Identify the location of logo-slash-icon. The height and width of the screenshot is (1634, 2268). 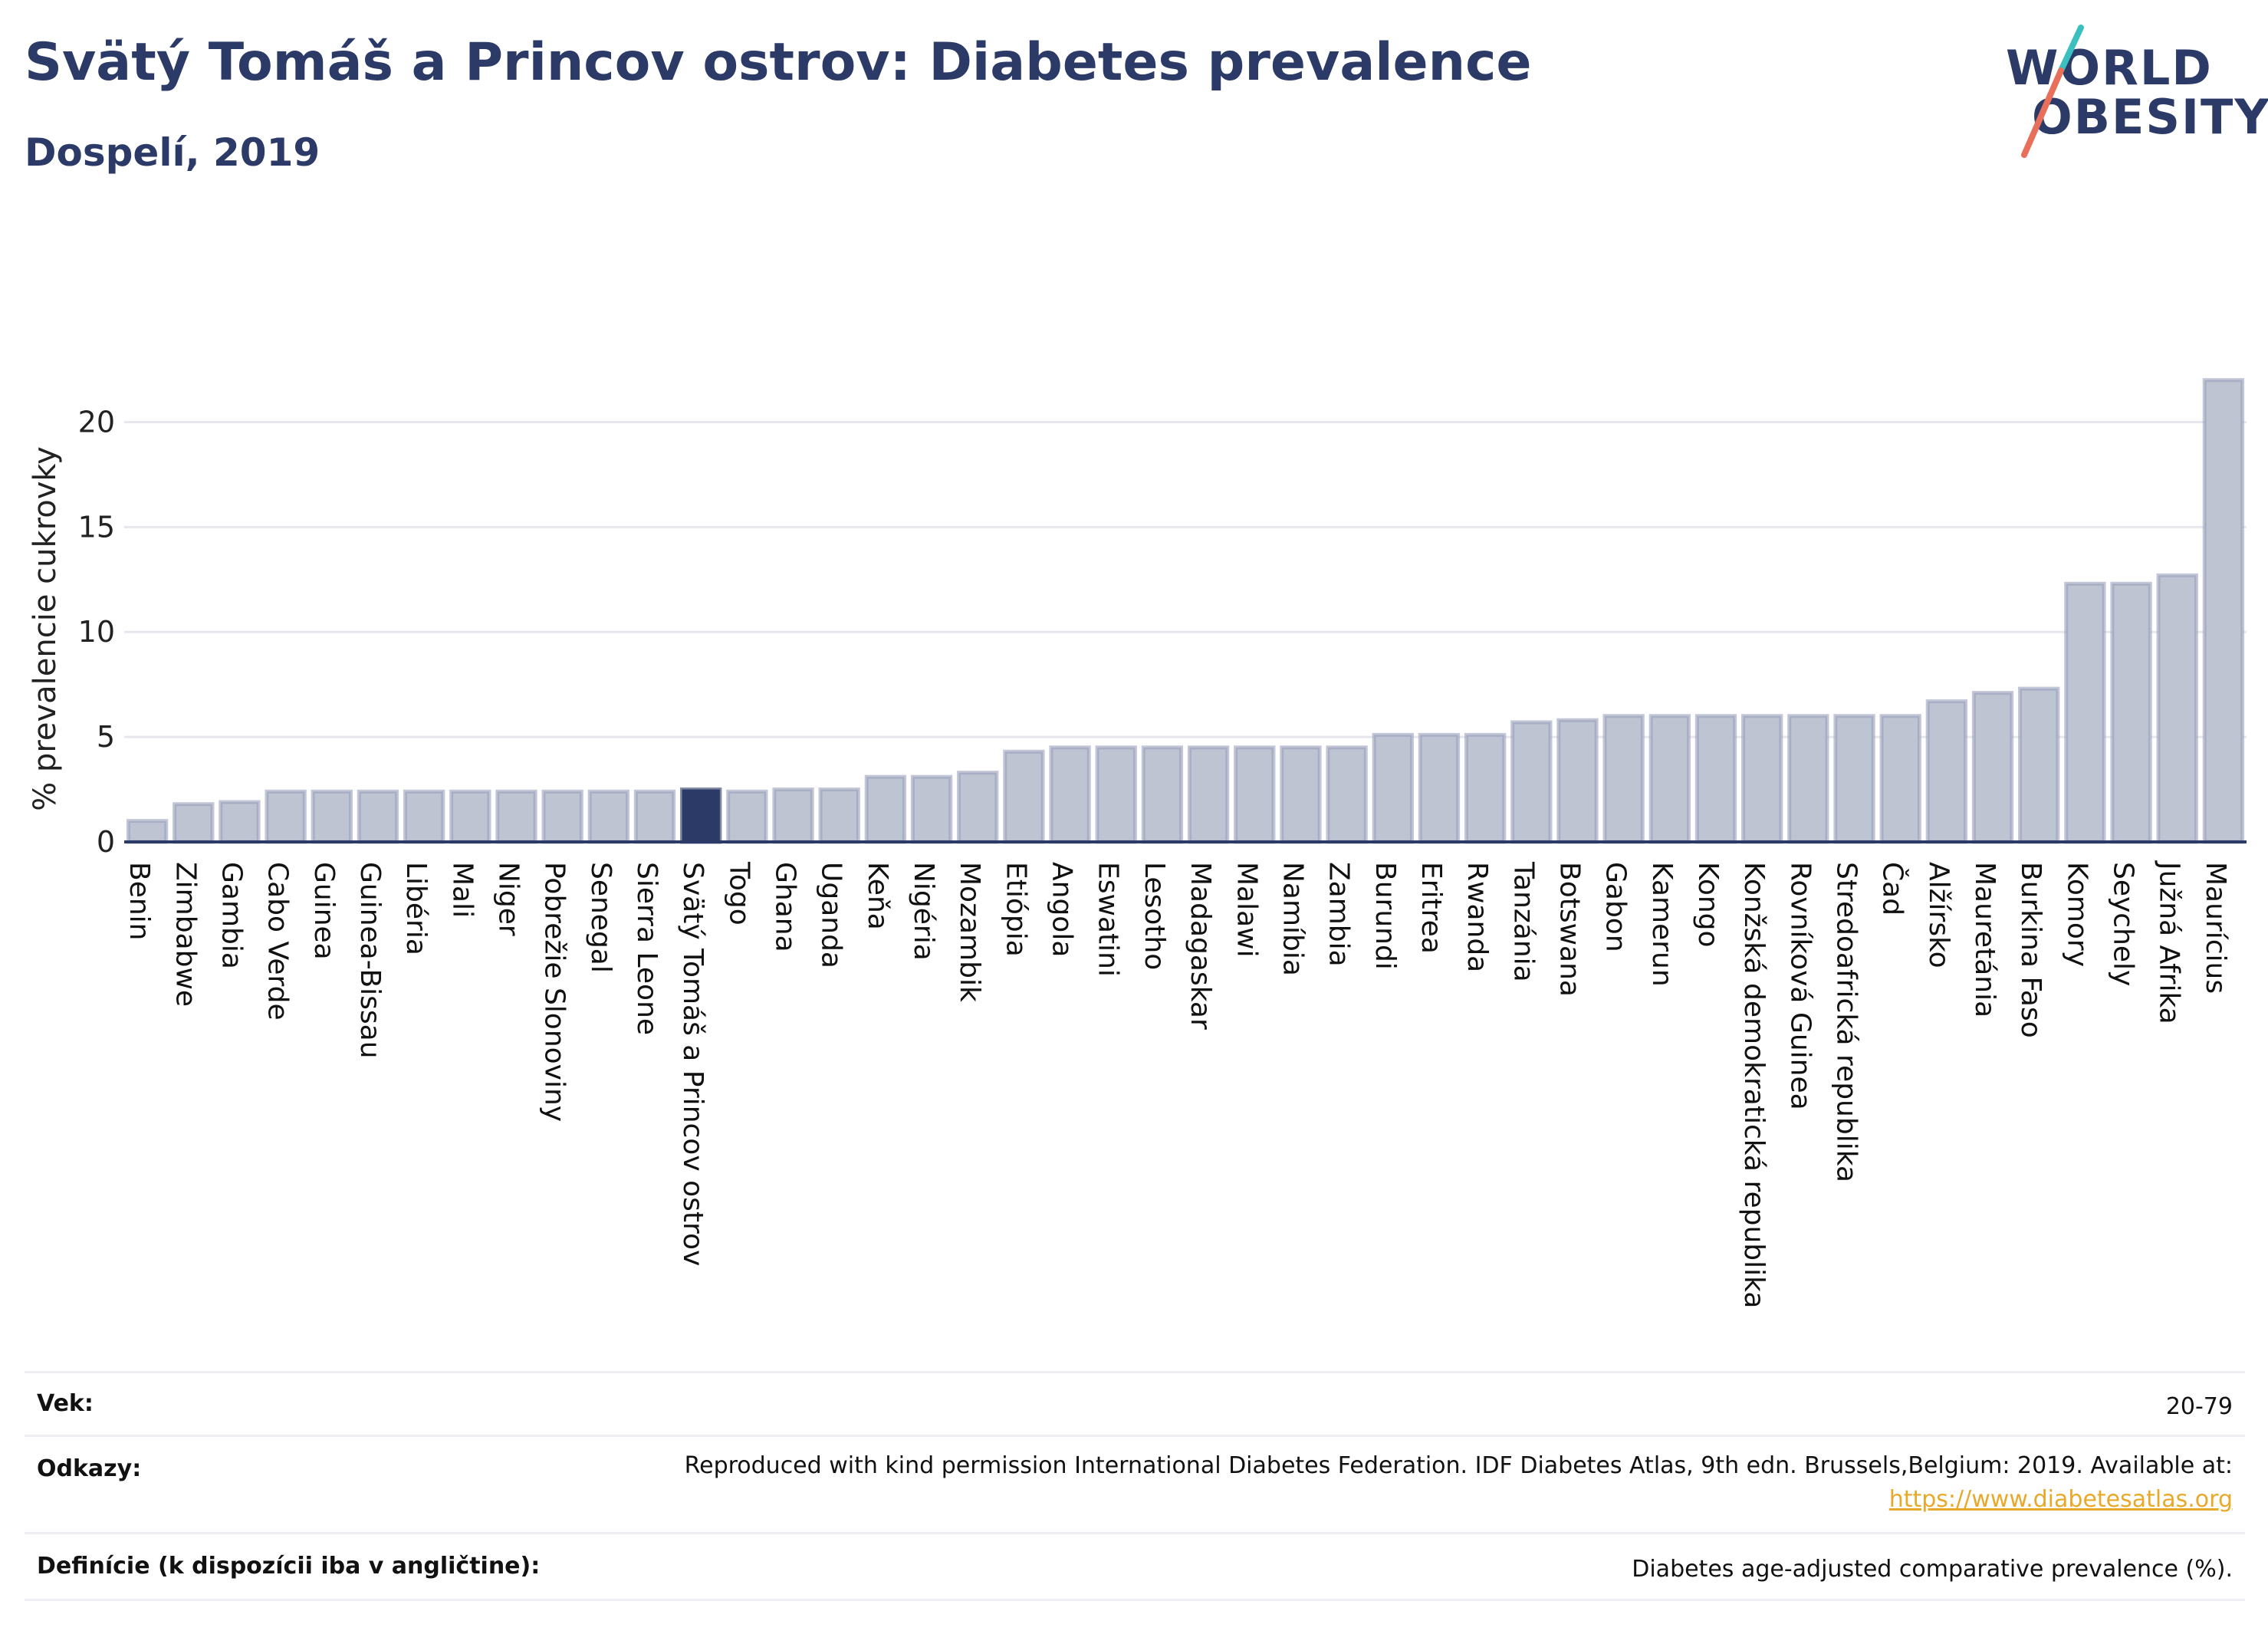
(2052, 92).